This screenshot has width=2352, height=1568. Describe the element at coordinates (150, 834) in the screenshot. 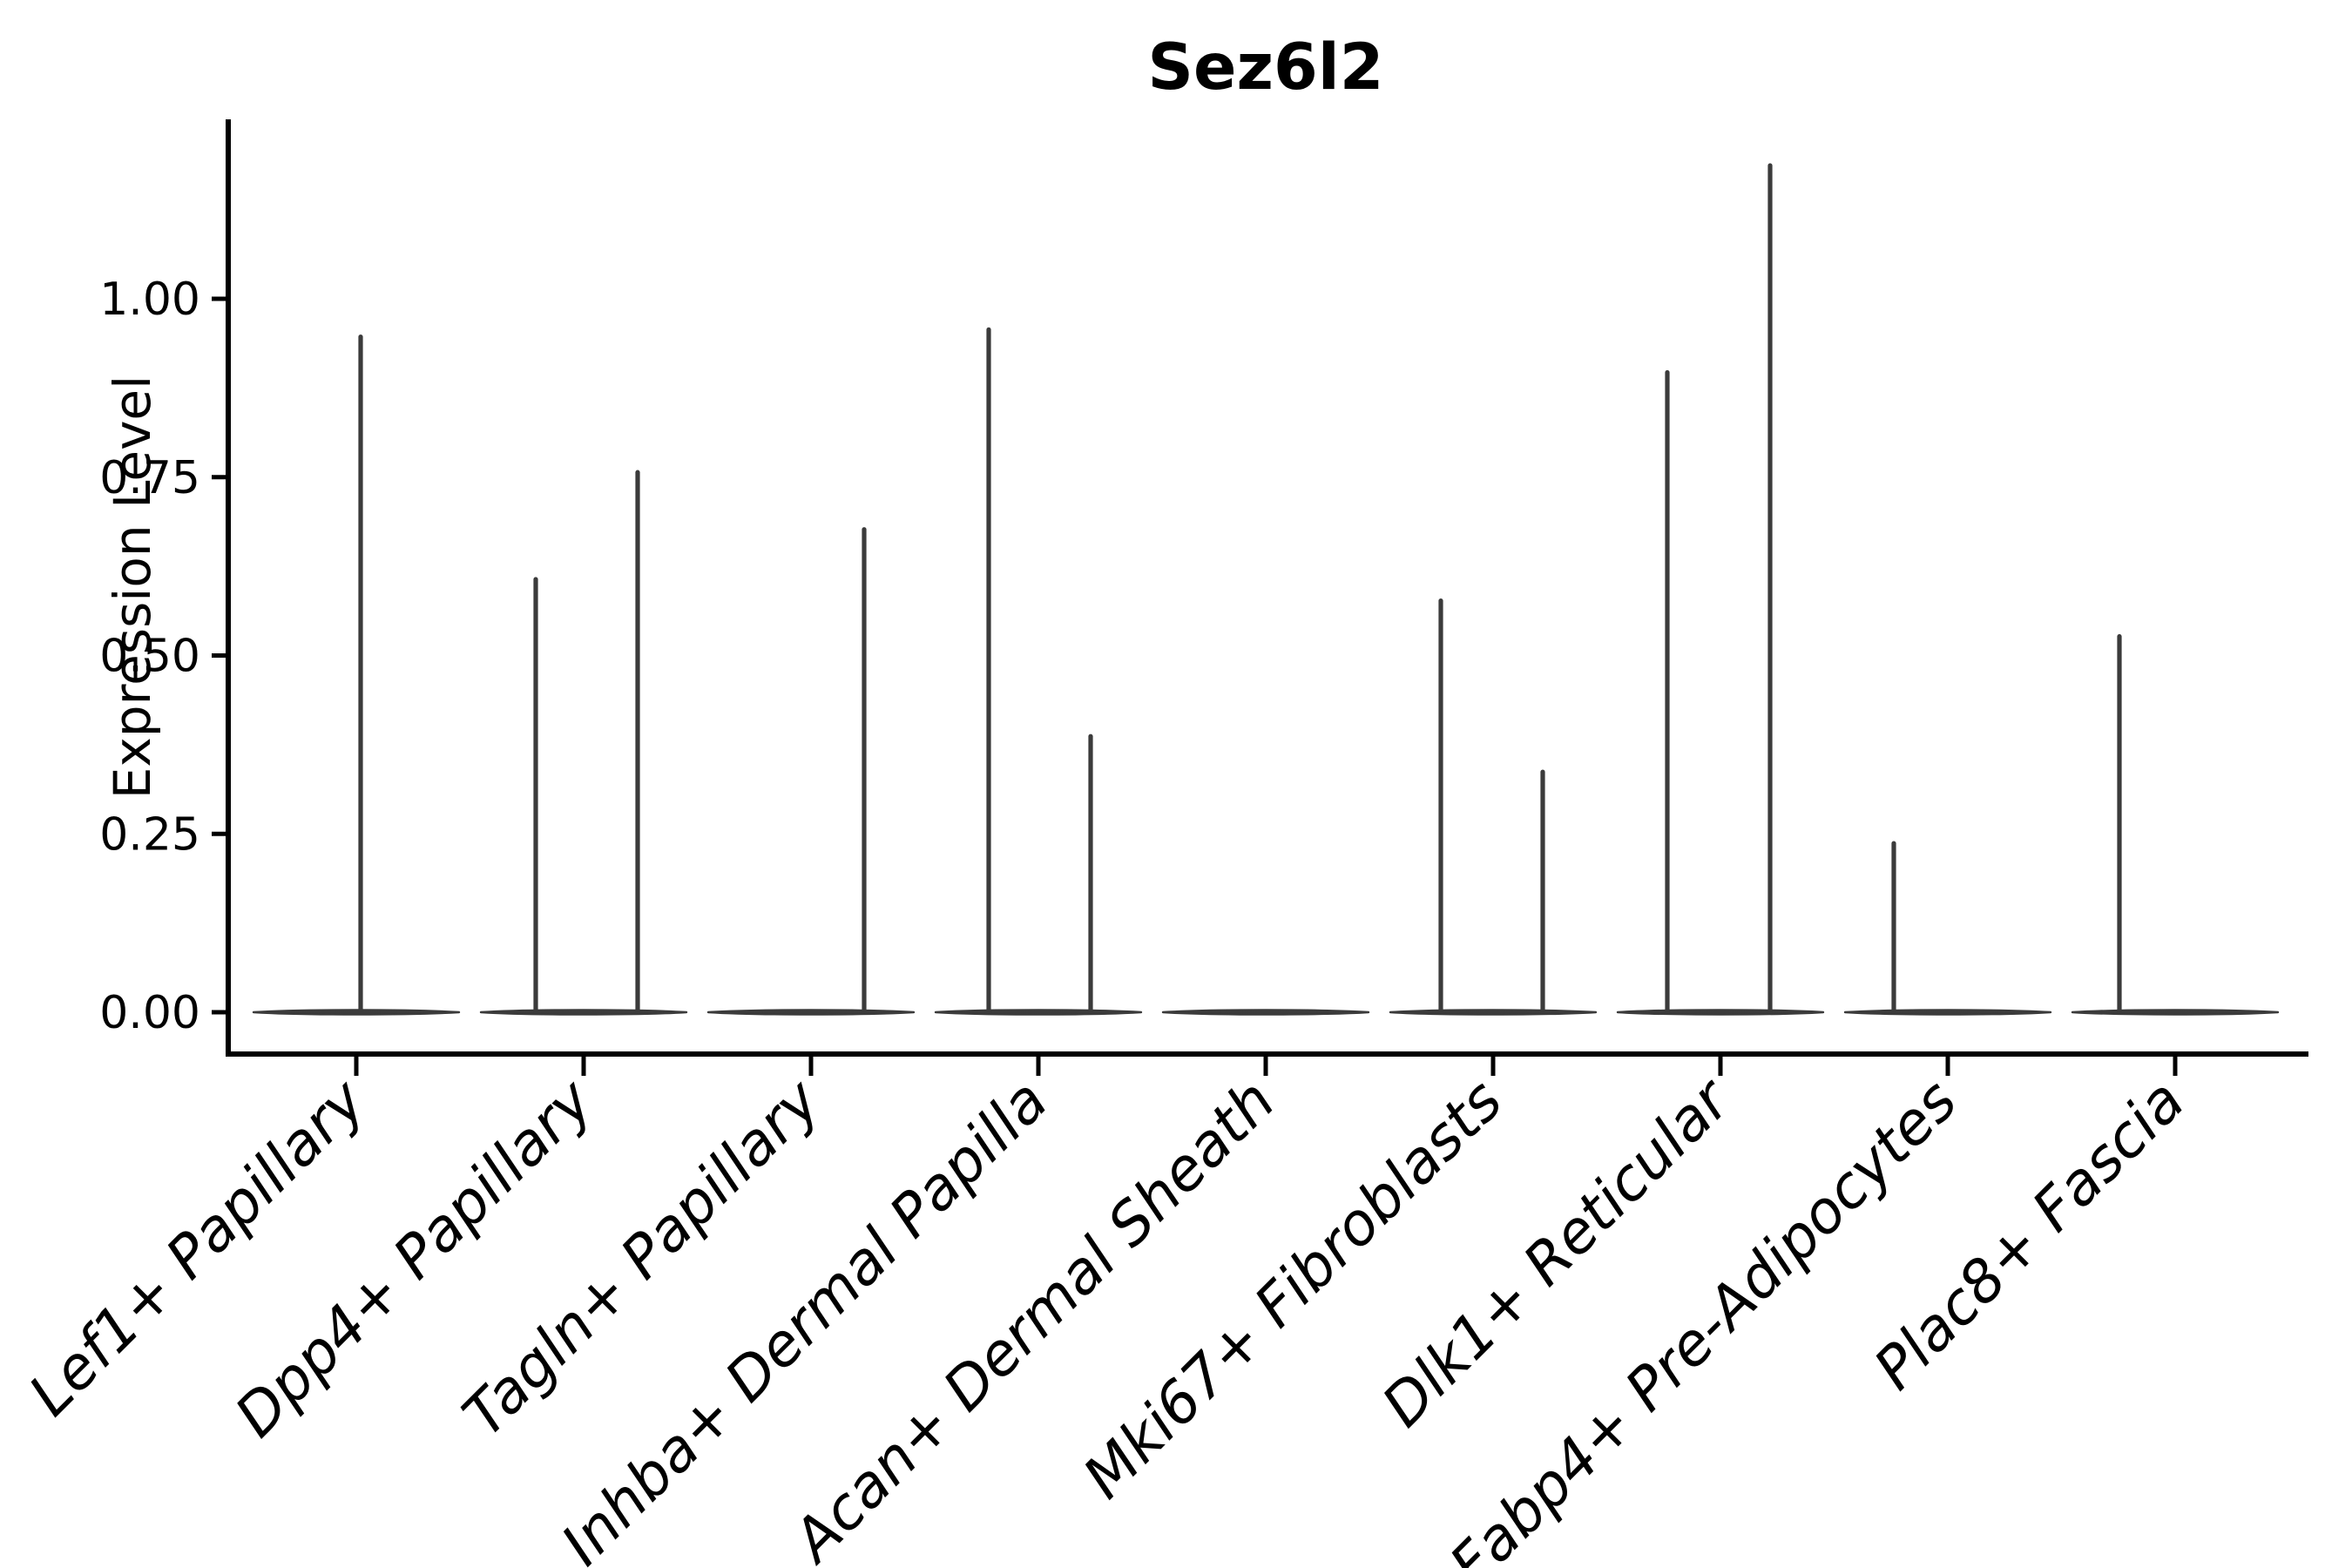

I see `y-tick-label: 0.25` at that location.